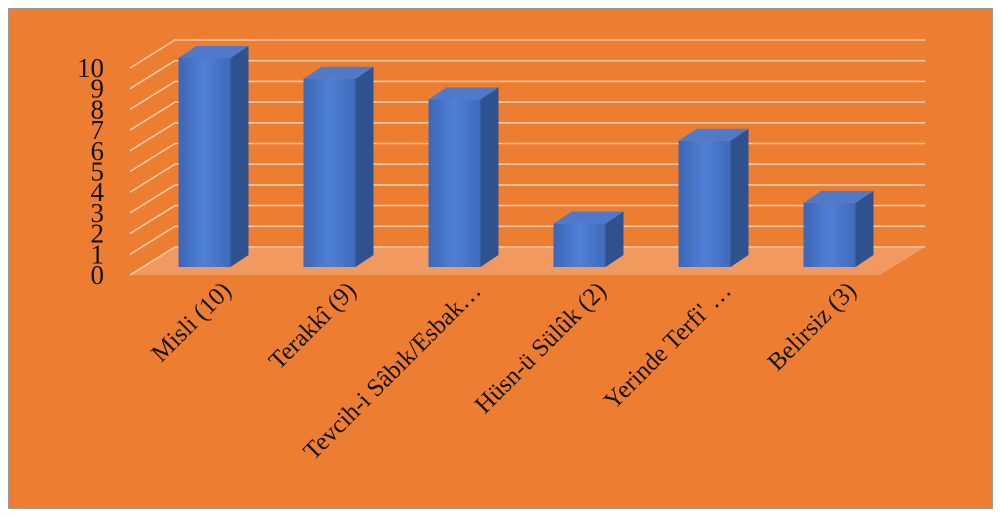  What do you see at coordinates (98, 172) in the screenshot?
I see `y-tick-label: 5` at bounding box center [98, 172].